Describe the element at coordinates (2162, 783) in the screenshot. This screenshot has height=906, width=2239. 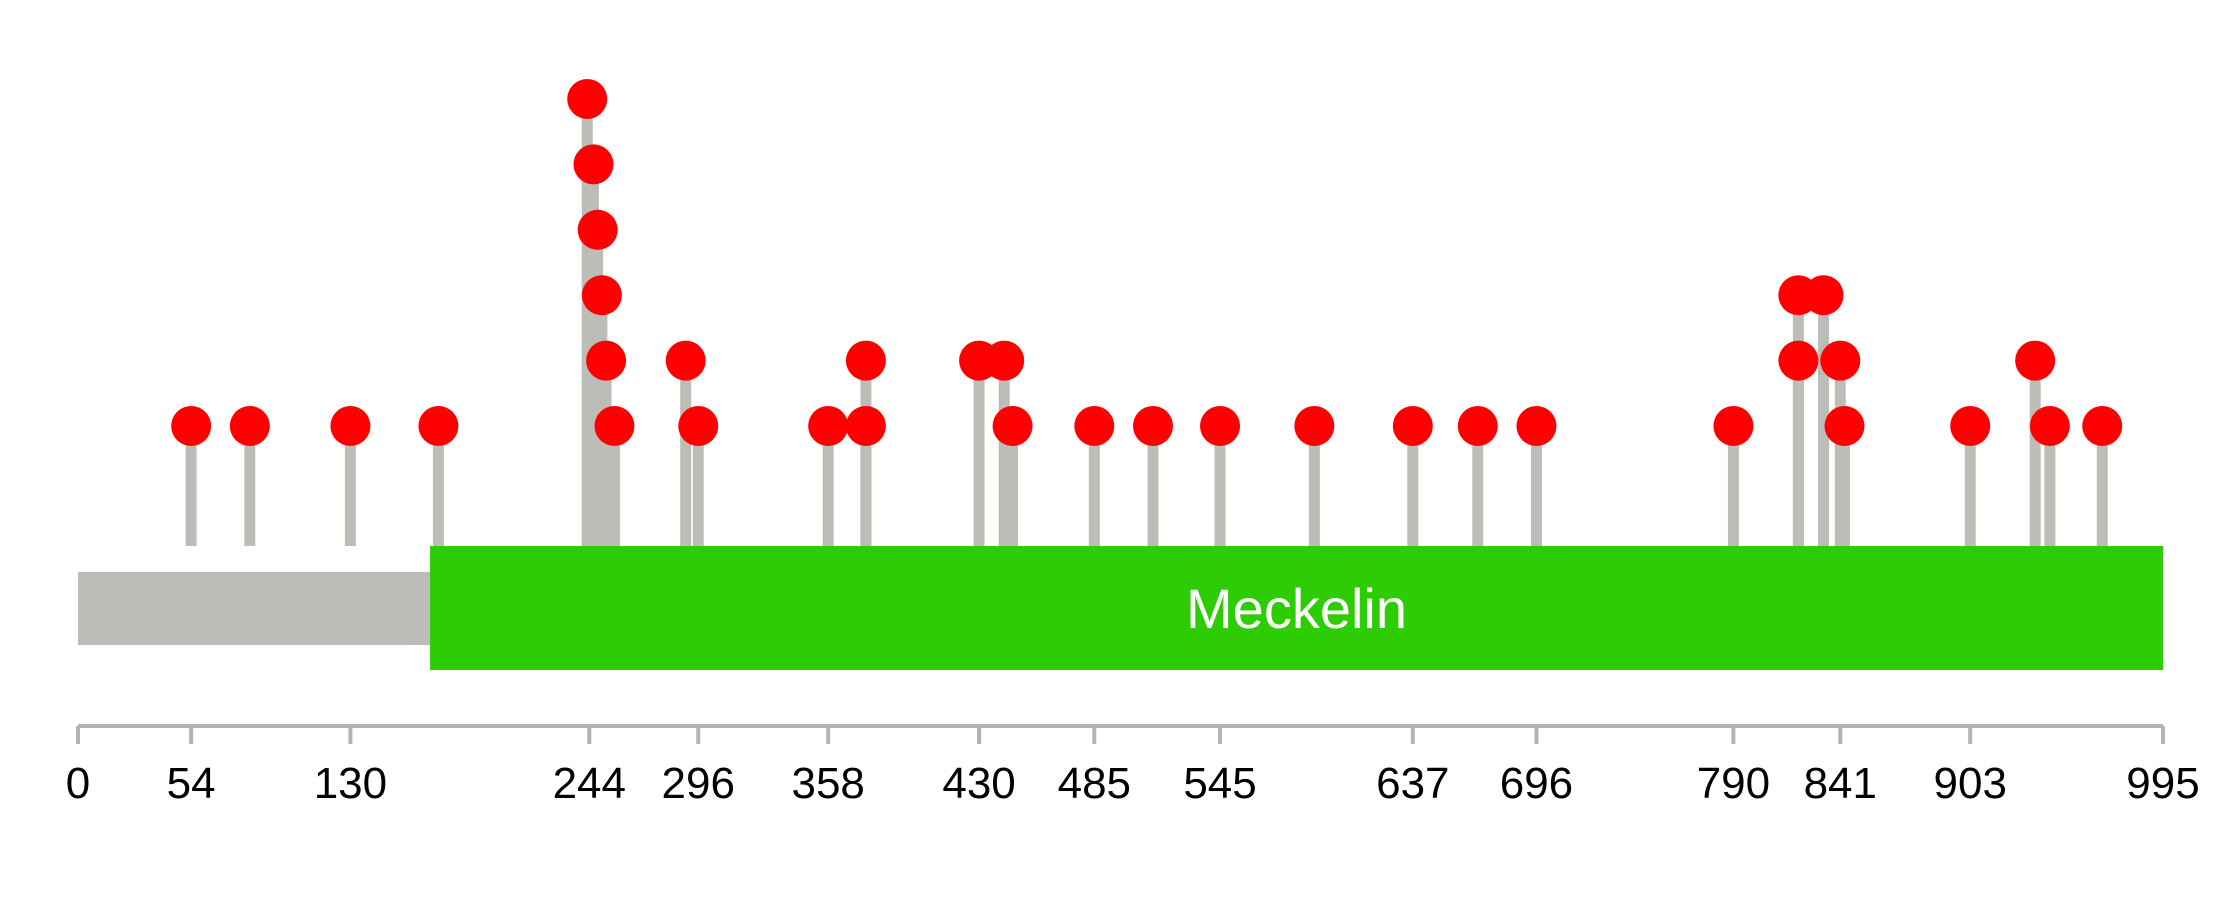
I see `axis-tick-label: 995` at that location.